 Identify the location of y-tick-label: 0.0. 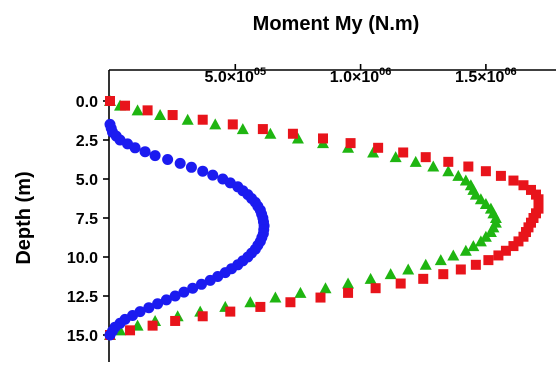
(87, 102).